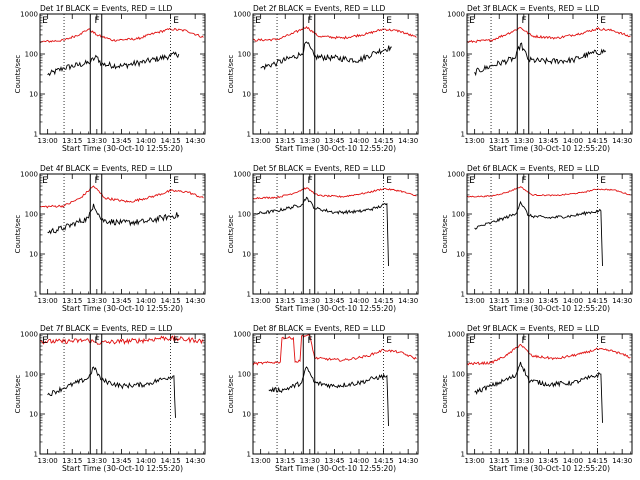 This screenshot has width=640, height=480. Describe the element at coordinates (458, 375) in the screenshot. I see `y-tick-label: 100` at that location.